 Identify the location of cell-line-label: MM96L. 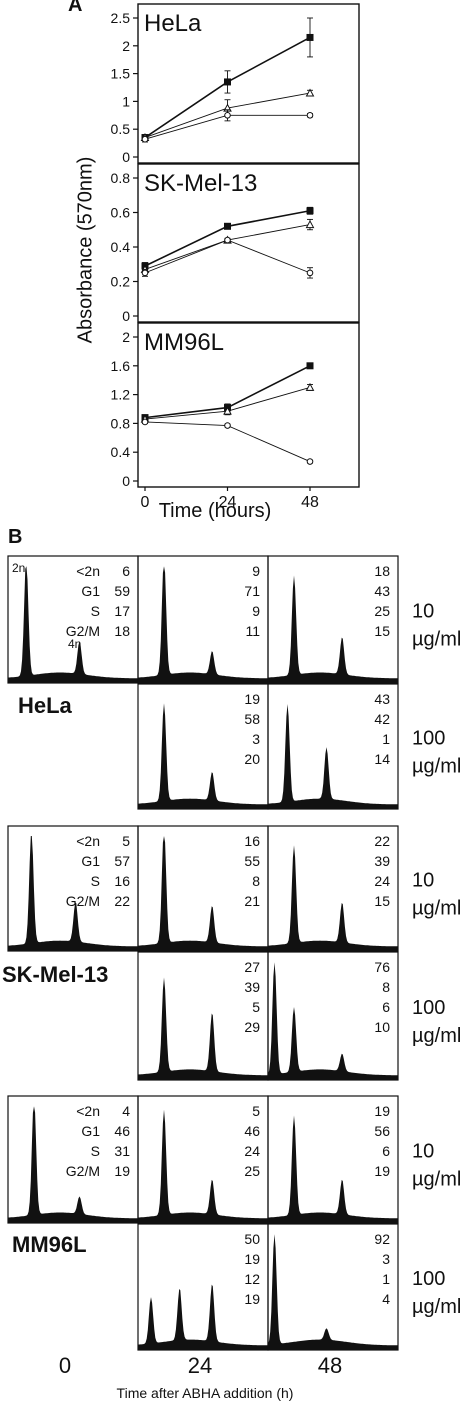
(49, 1244).